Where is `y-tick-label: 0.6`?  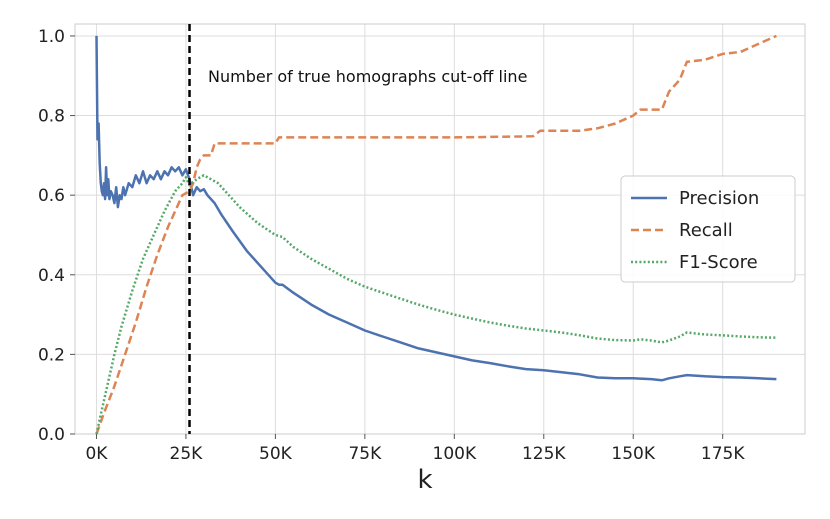
y-tick-label: 0.6 is located at coordinates (51, 196).